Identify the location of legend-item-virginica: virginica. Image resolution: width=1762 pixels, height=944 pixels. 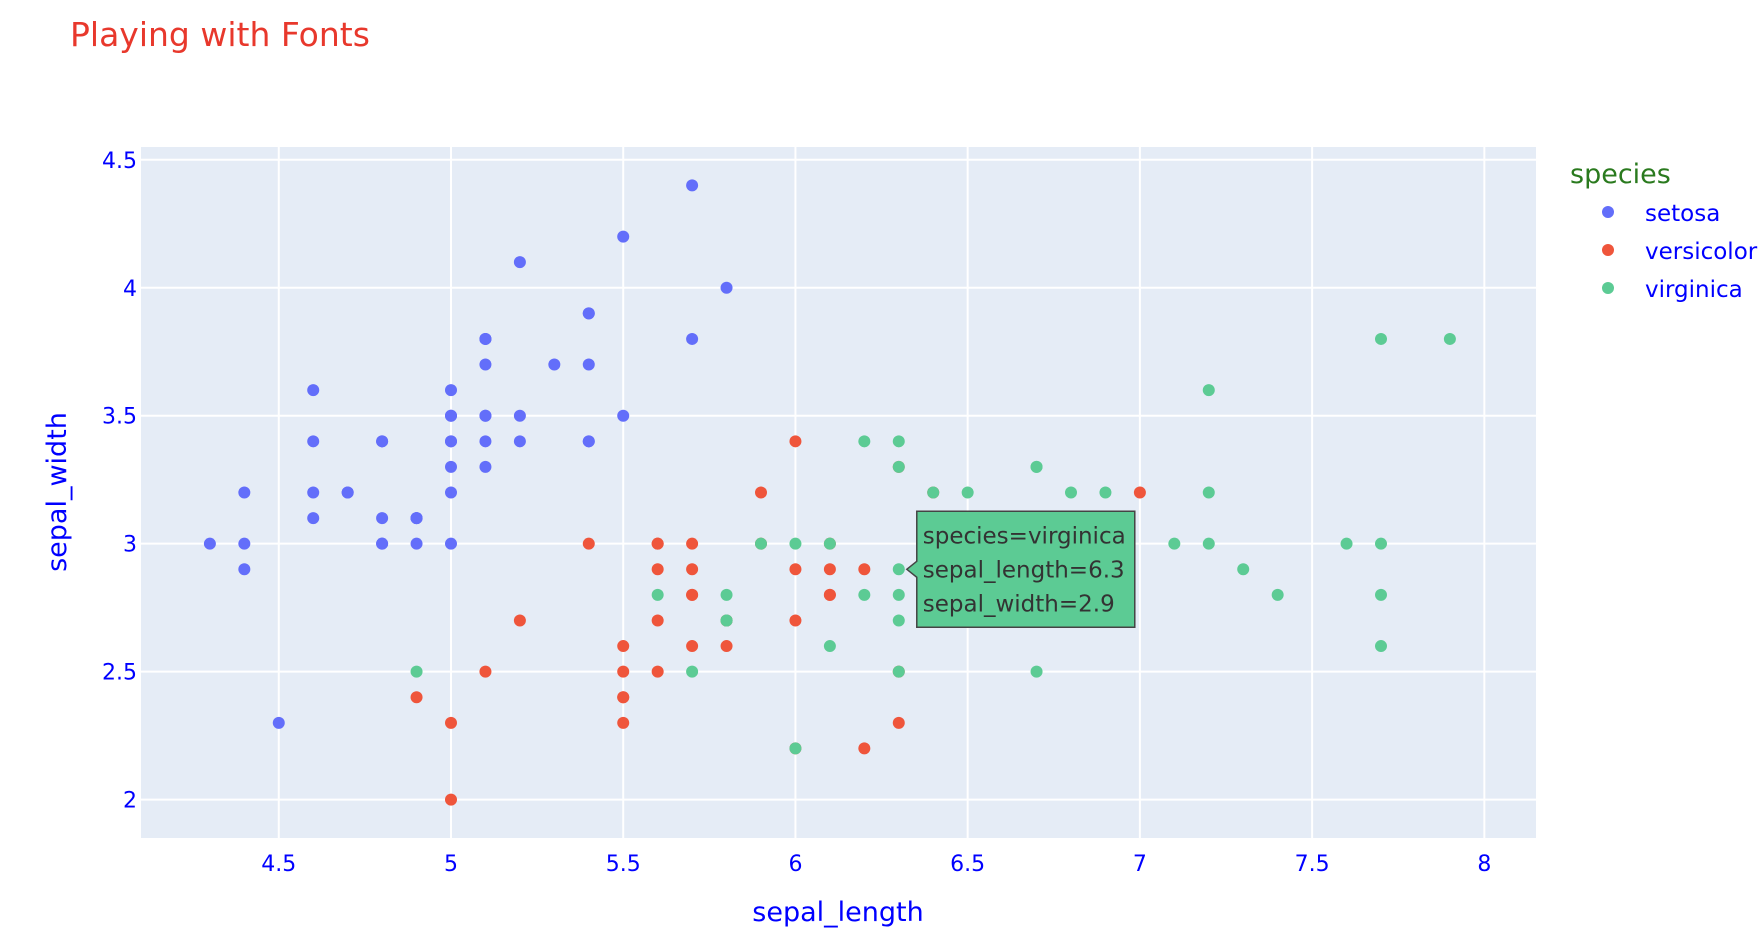
(1672, 290).